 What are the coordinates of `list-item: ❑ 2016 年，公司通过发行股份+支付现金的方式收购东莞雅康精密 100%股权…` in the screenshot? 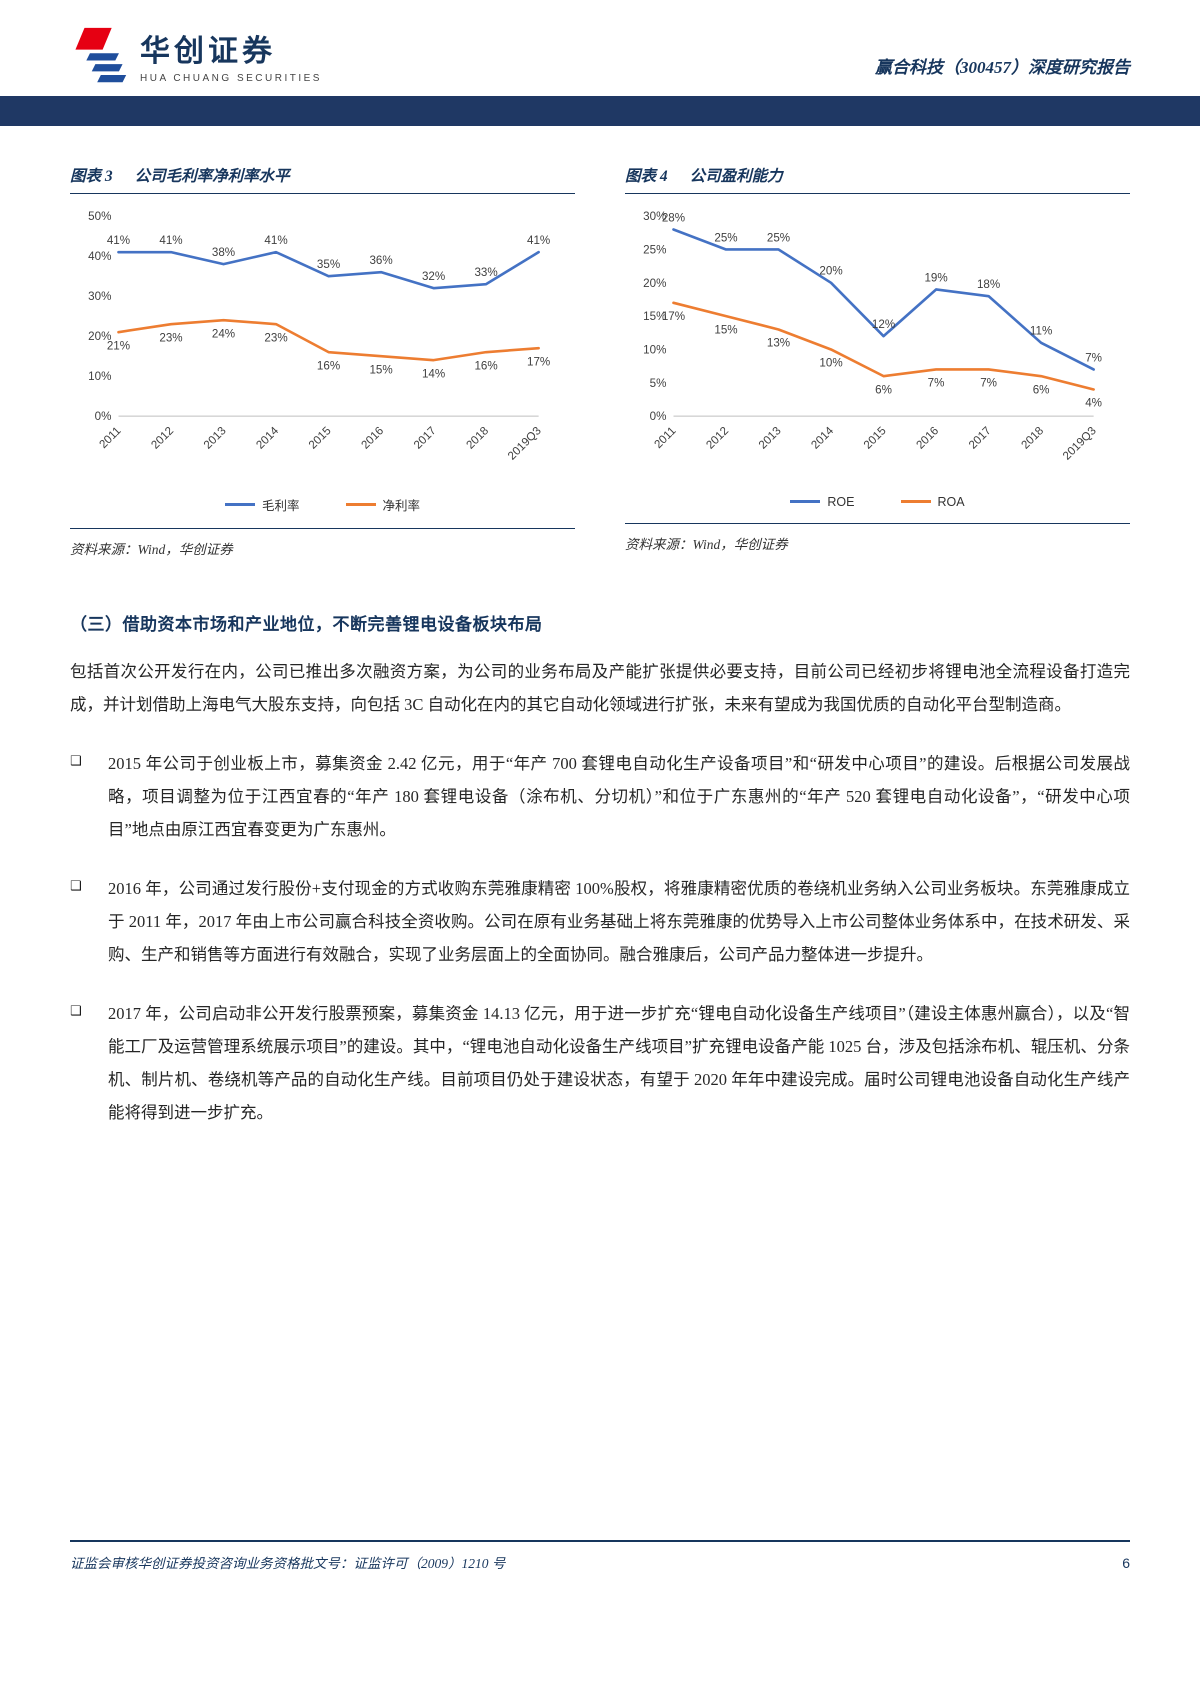 It's located at (600, 921).